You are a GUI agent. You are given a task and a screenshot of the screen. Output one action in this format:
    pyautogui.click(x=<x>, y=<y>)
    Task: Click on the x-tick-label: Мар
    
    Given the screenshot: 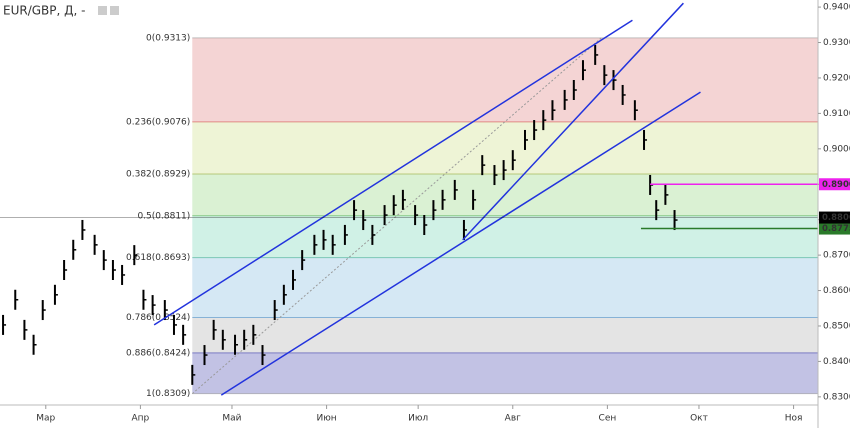 What is the action you would take?
    pyautogui.click(x=45, y=419)
    